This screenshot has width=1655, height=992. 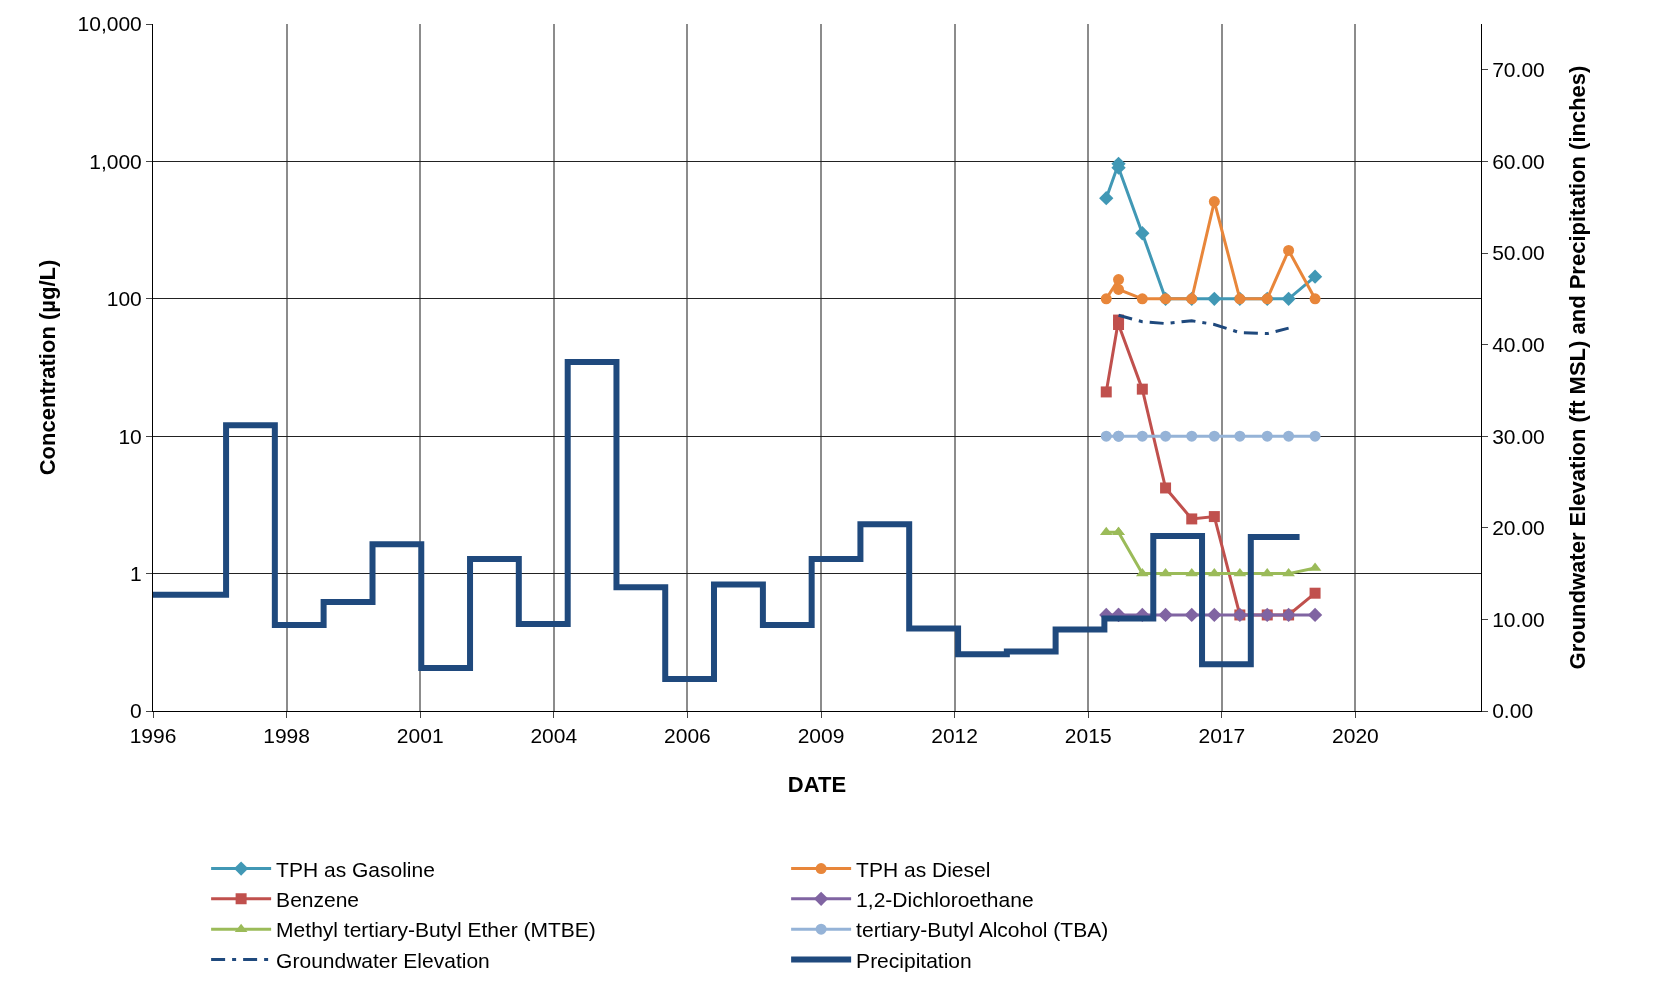 I want to click on y-tick-label: 100, so click(x=124, y=299).